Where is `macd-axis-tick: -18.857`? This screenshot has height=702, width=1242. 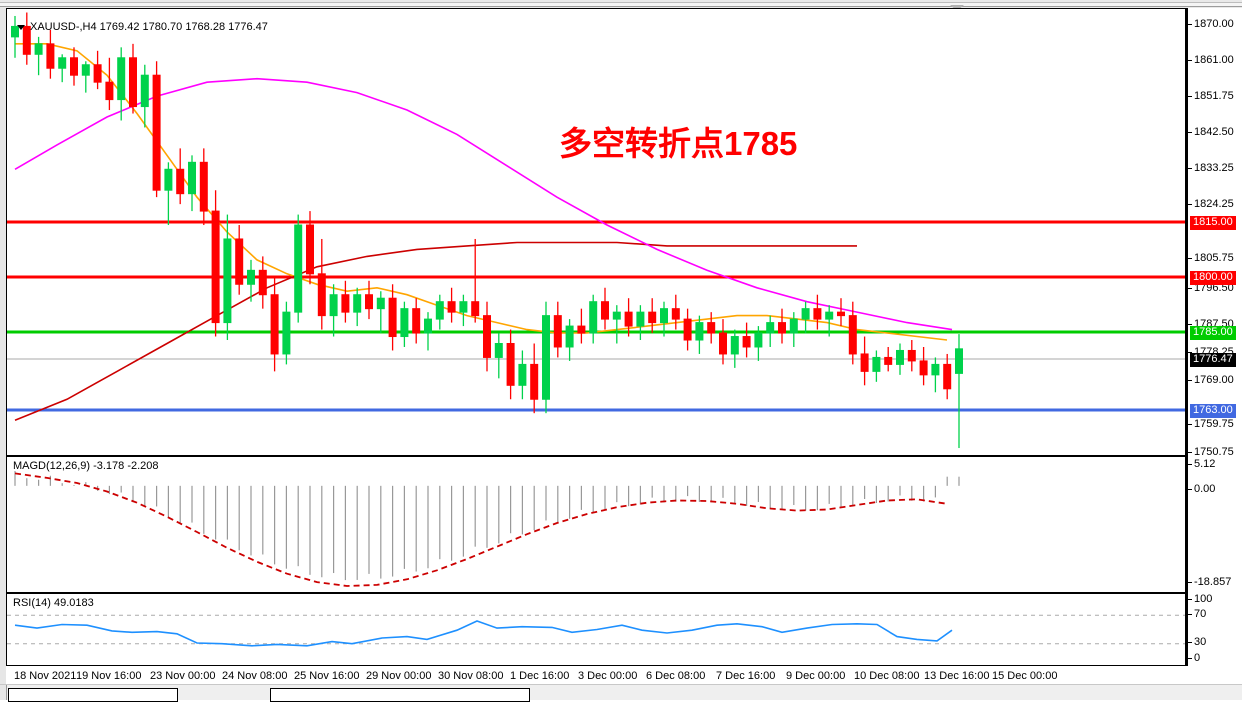
macd-axis-tick: -18.857 is located at coordinates (1209, 582).